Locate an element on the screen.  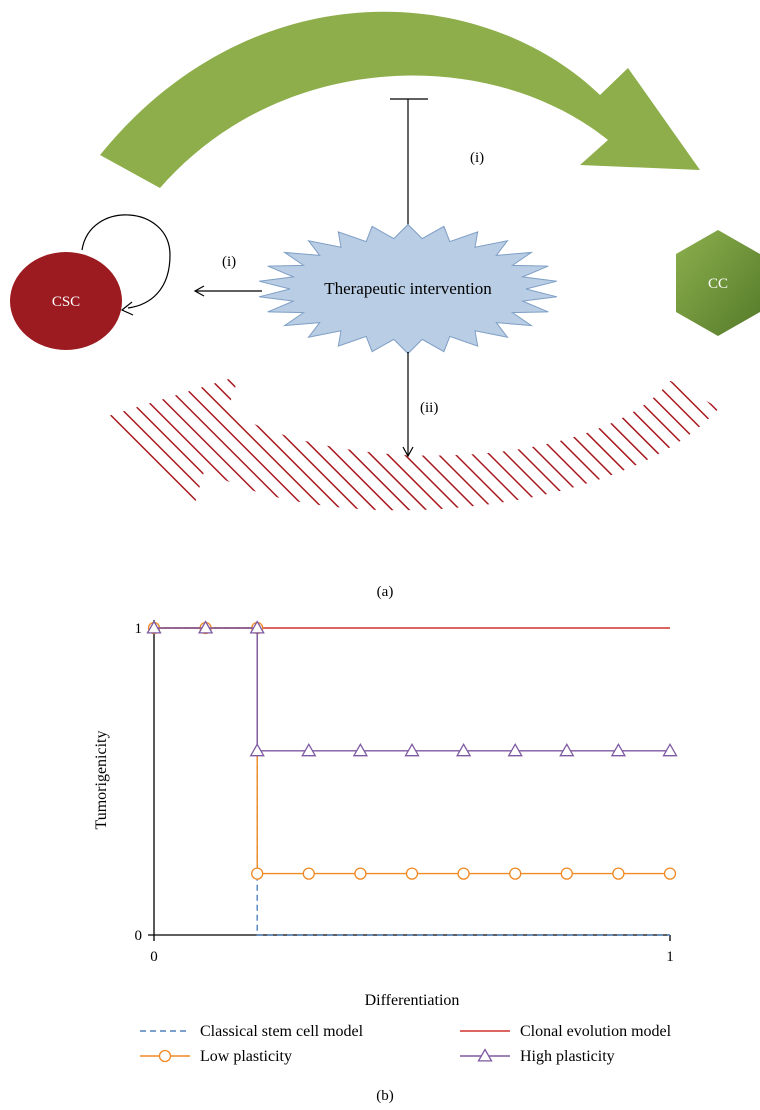
cc-label: CC is located at coordinates (718, 284).